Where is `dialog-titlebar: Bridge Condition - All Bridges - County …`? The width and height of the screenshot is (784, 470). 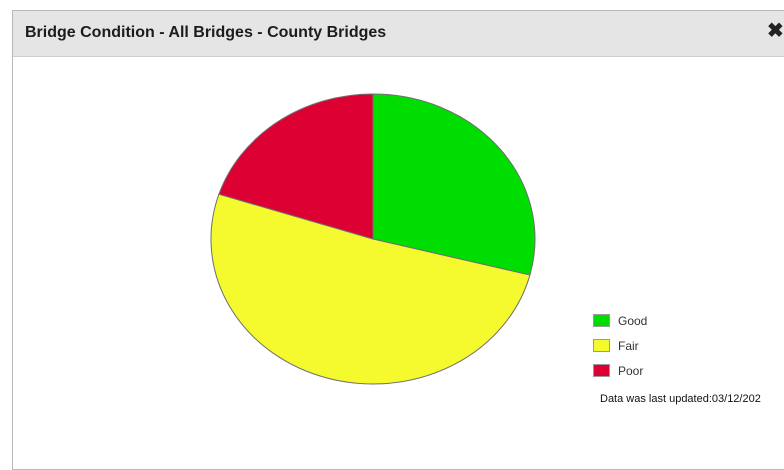 dialog-titlebar: Bridge Condition - All Bridges - County … is located at coordinates (398, 34).